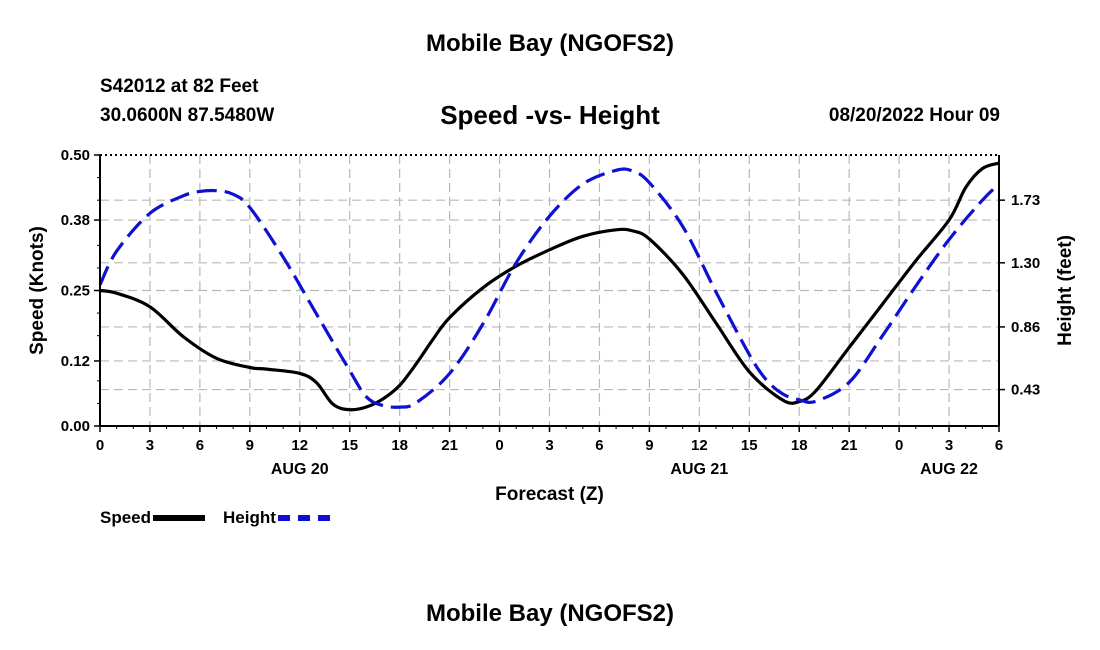  Describe the element at coordinates (75, 426) in the screenshot. I see `y-tick-label: 0.00` at that location.